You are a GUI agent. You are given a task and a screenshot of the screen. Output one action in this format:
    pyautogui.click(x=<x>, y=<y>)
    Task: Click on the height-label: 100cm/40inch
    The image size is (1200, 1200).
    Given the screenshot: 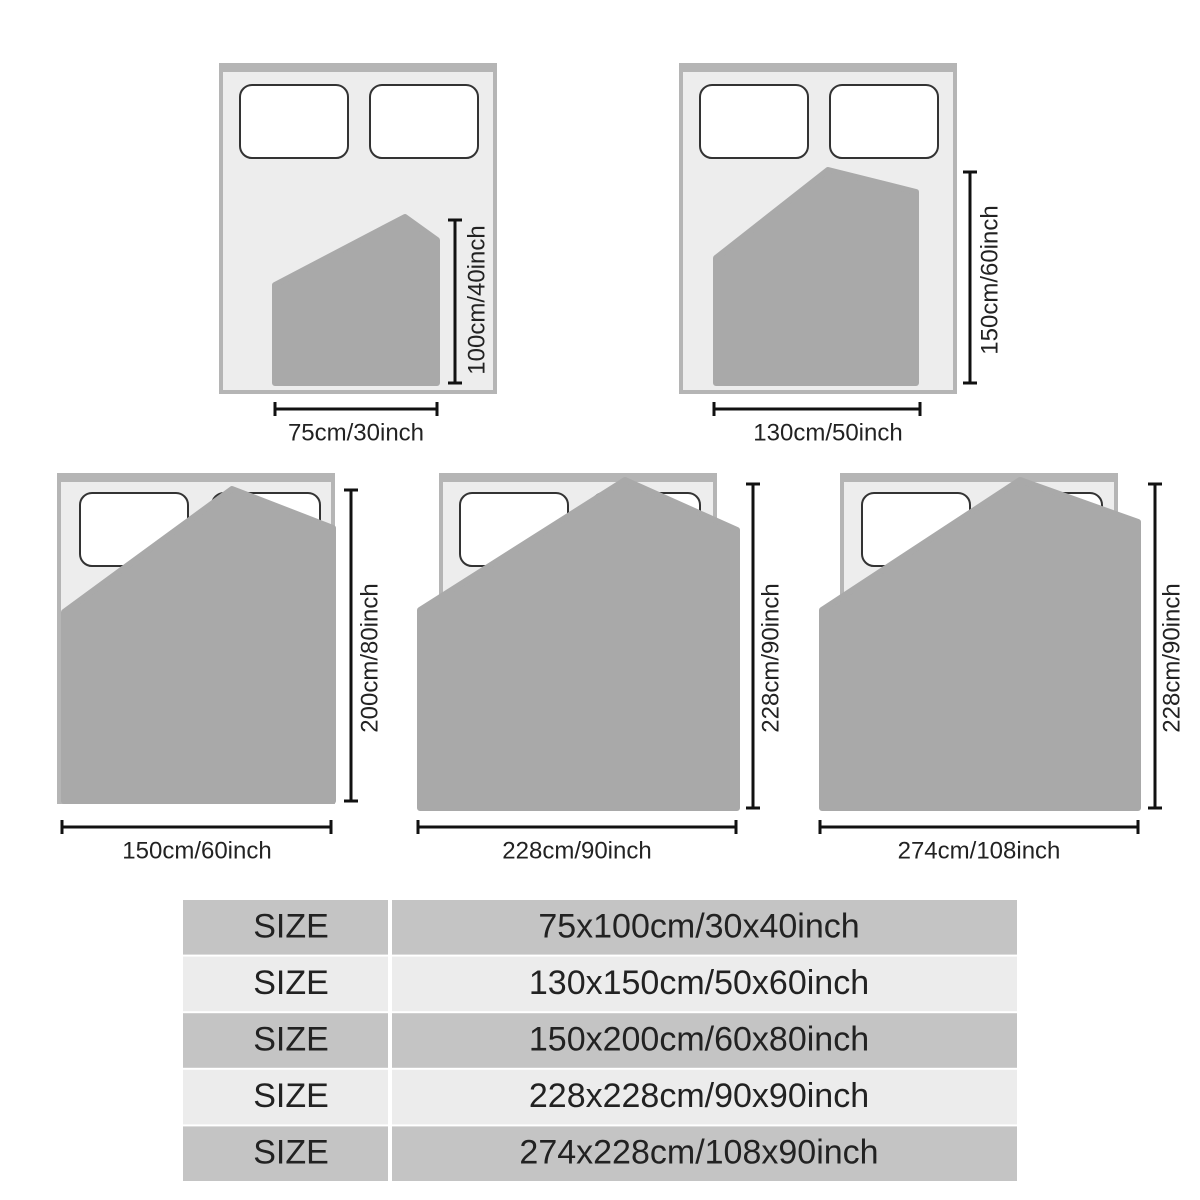 What is the action you would take?
    pyautogui.click(x=476, y=299)
    